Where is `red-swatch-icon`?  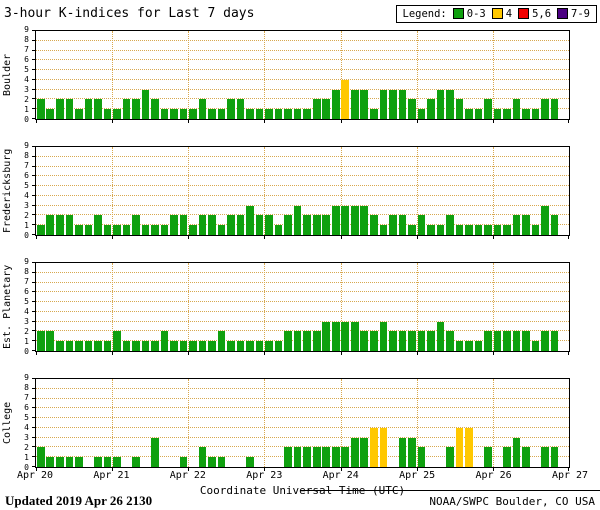 red-swatch-icon is located at coordinates (524, 13).